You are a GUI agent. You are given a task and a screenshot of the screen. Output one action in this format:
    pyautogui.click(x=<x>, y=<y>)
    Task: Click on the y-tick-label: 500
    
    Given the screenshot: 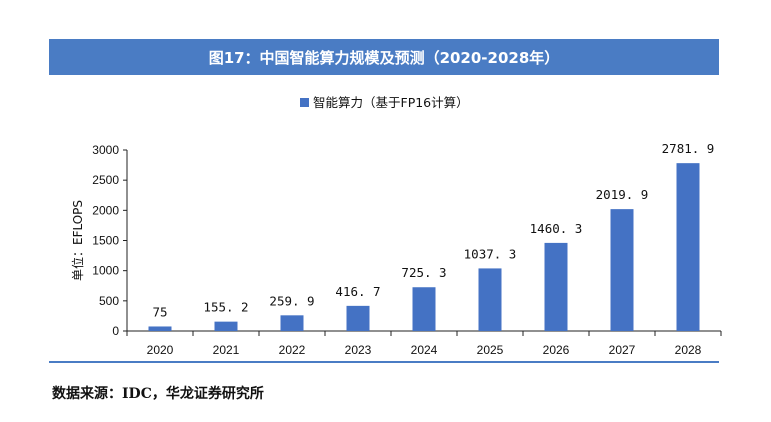 What is the action you would take?
    pyautogui.click(x=109, y=301)
    